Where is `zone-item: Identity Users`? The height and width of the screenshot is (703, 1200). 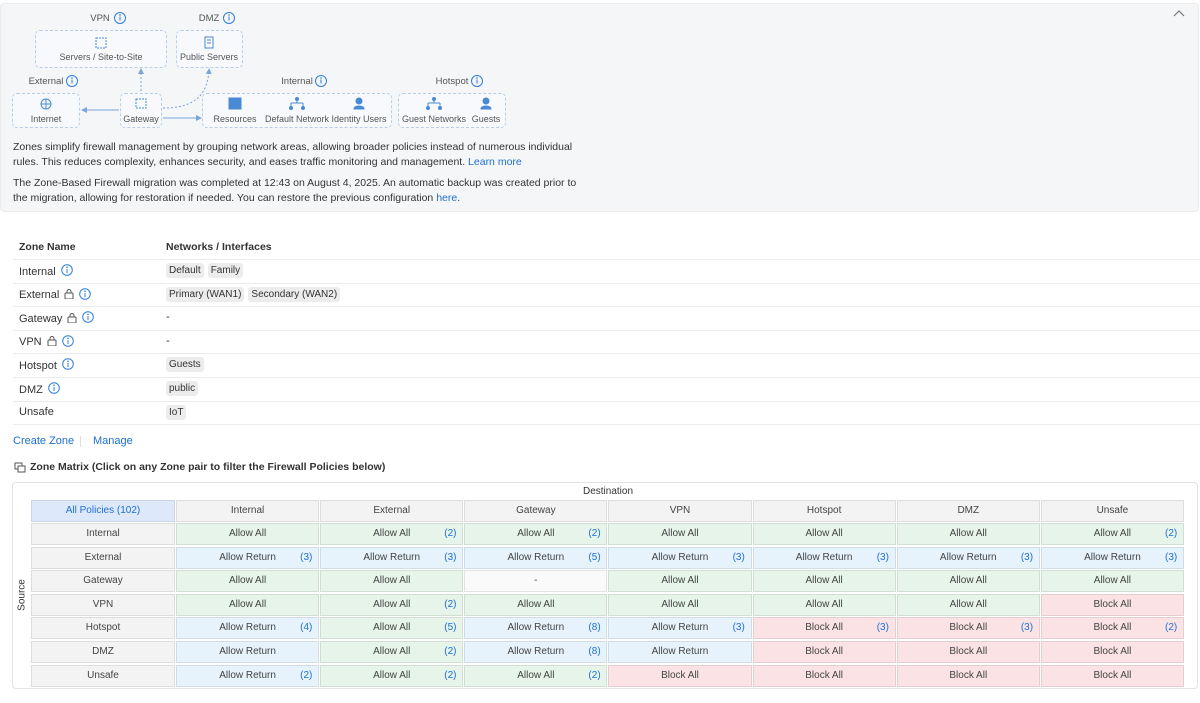 zone-item: Identity Users is located at coordinates (359, 119).